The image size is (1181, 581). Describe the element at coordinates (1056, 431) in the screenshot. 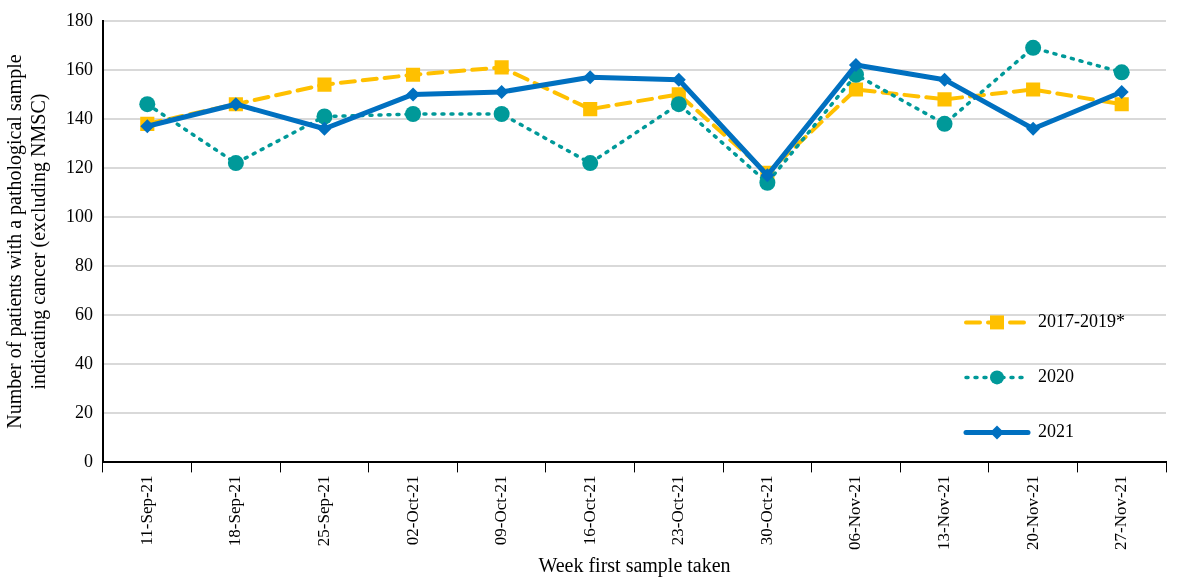

I see `legend-label: 2021` at that location.